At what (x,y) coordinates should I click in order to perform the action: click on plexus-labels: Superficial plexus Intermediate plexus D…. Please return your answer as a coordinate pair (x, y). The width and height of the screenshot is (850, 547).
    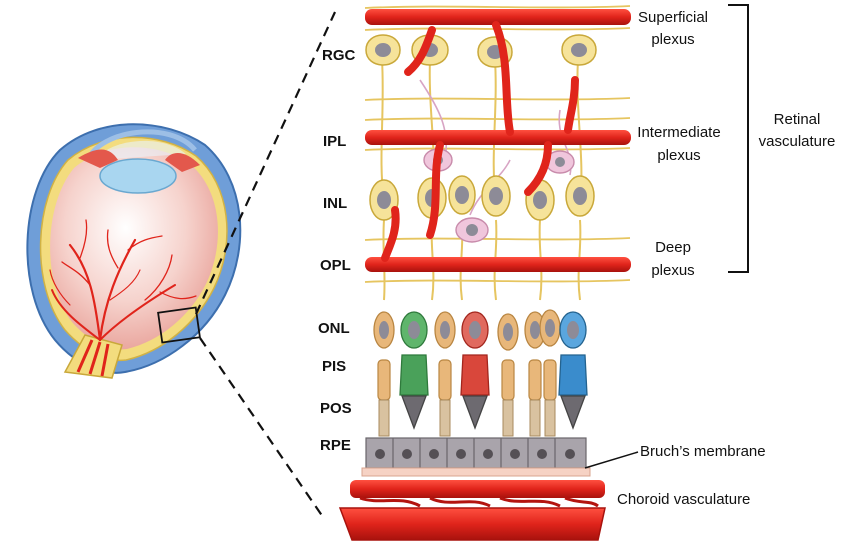
    Looking at the image, I should click on (678, 144).